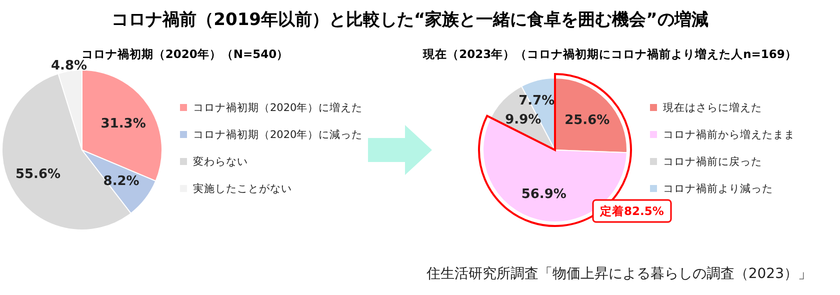 The image size is (840, 295). I want to click on data-label: 31.3%, so click(123, 124).